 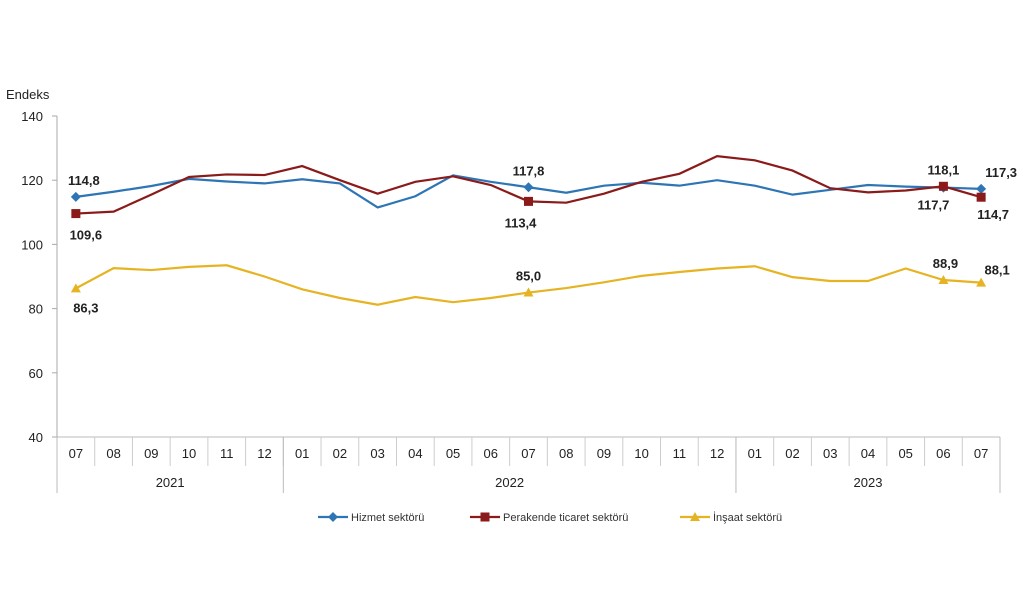 What do you see at coordinates (934, 205) in the screenshot?
I see `data-label: 117,7` at bounding box center [934, 205].